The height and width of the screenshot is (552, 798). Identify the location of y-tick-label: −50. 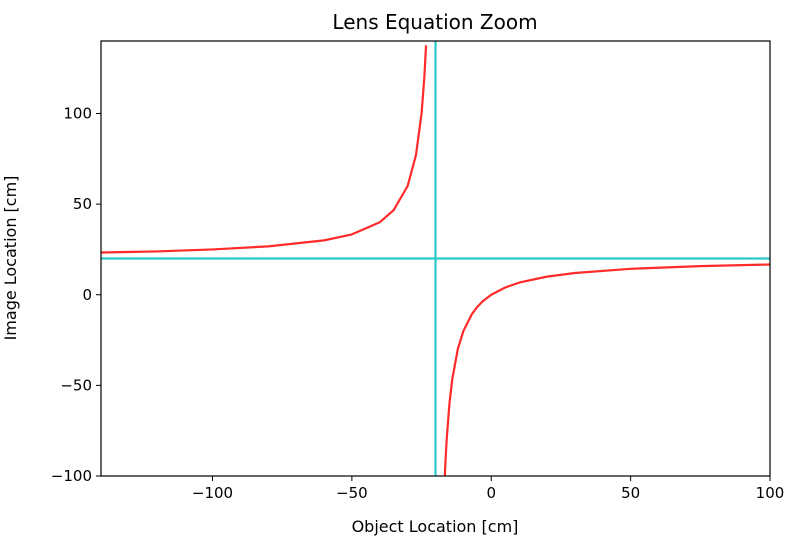
(76, 385).